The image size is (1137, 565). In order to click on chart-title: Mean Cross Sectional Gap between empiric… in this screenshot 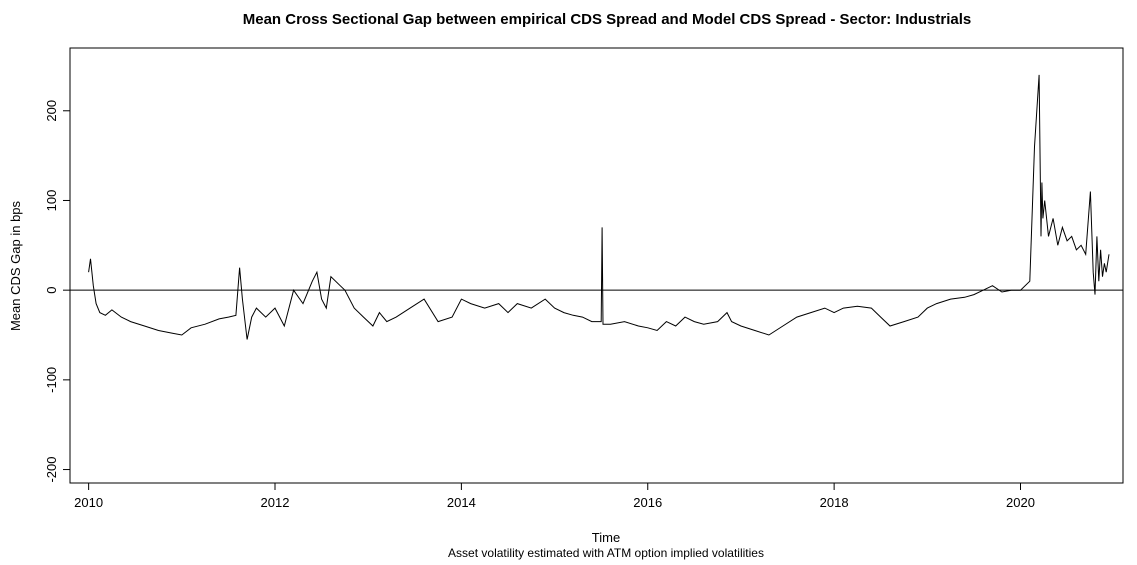, I will do `click(607, 19)`.